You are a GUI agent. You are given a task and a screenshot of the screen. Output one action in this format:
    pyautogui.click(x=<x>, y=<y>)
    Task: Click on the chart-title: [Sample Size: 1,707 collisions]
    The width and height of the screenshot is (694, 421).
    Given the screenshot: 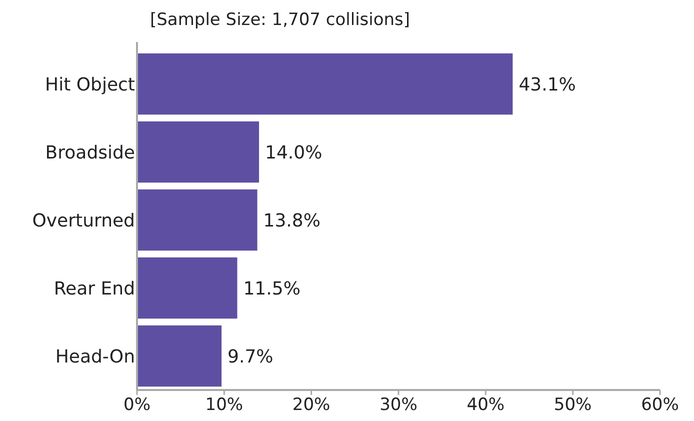 What is the action you would take?
    pyautogui.click(x=280, y=20)
    